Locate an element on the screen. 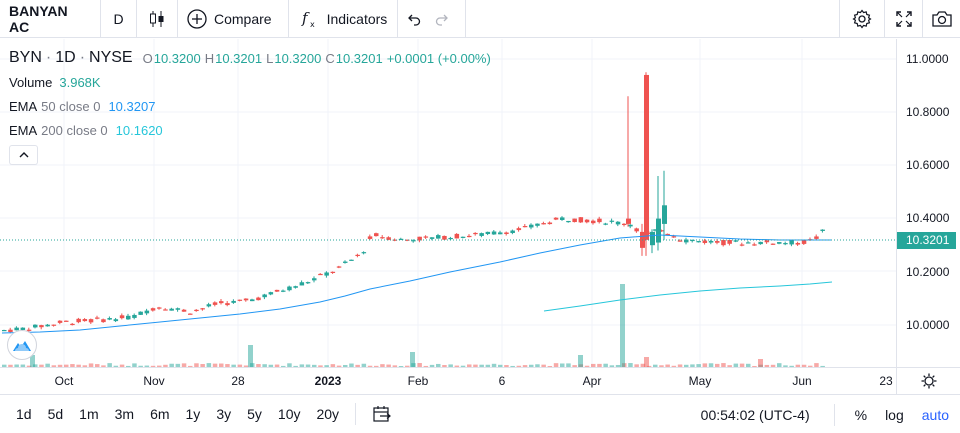 Image resolution: width=960 pixels, height=433 pixels. percent-toggle: % is located at coordinates (861, 414).